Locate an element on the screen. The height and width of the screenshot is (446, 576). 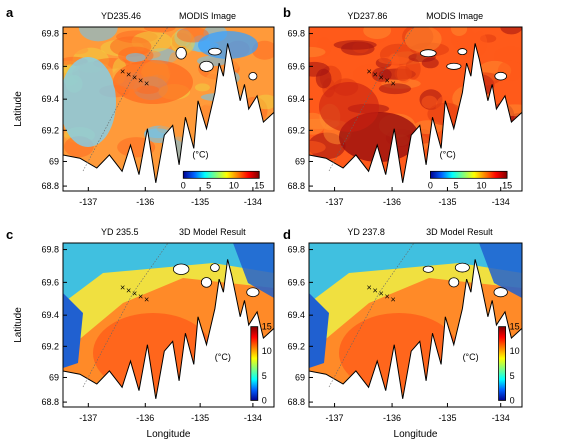
colorbar-tick-label: 5 is located at coordinates (512, 376).